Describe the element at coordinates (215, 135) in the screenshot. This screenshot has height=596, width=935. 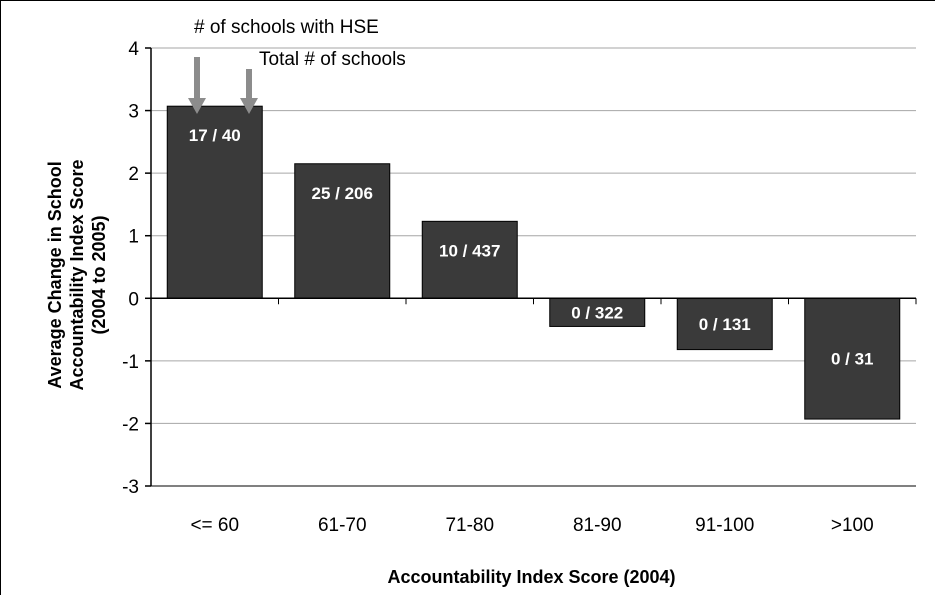
I see `bar-label-0: 17 / 40` at that location.